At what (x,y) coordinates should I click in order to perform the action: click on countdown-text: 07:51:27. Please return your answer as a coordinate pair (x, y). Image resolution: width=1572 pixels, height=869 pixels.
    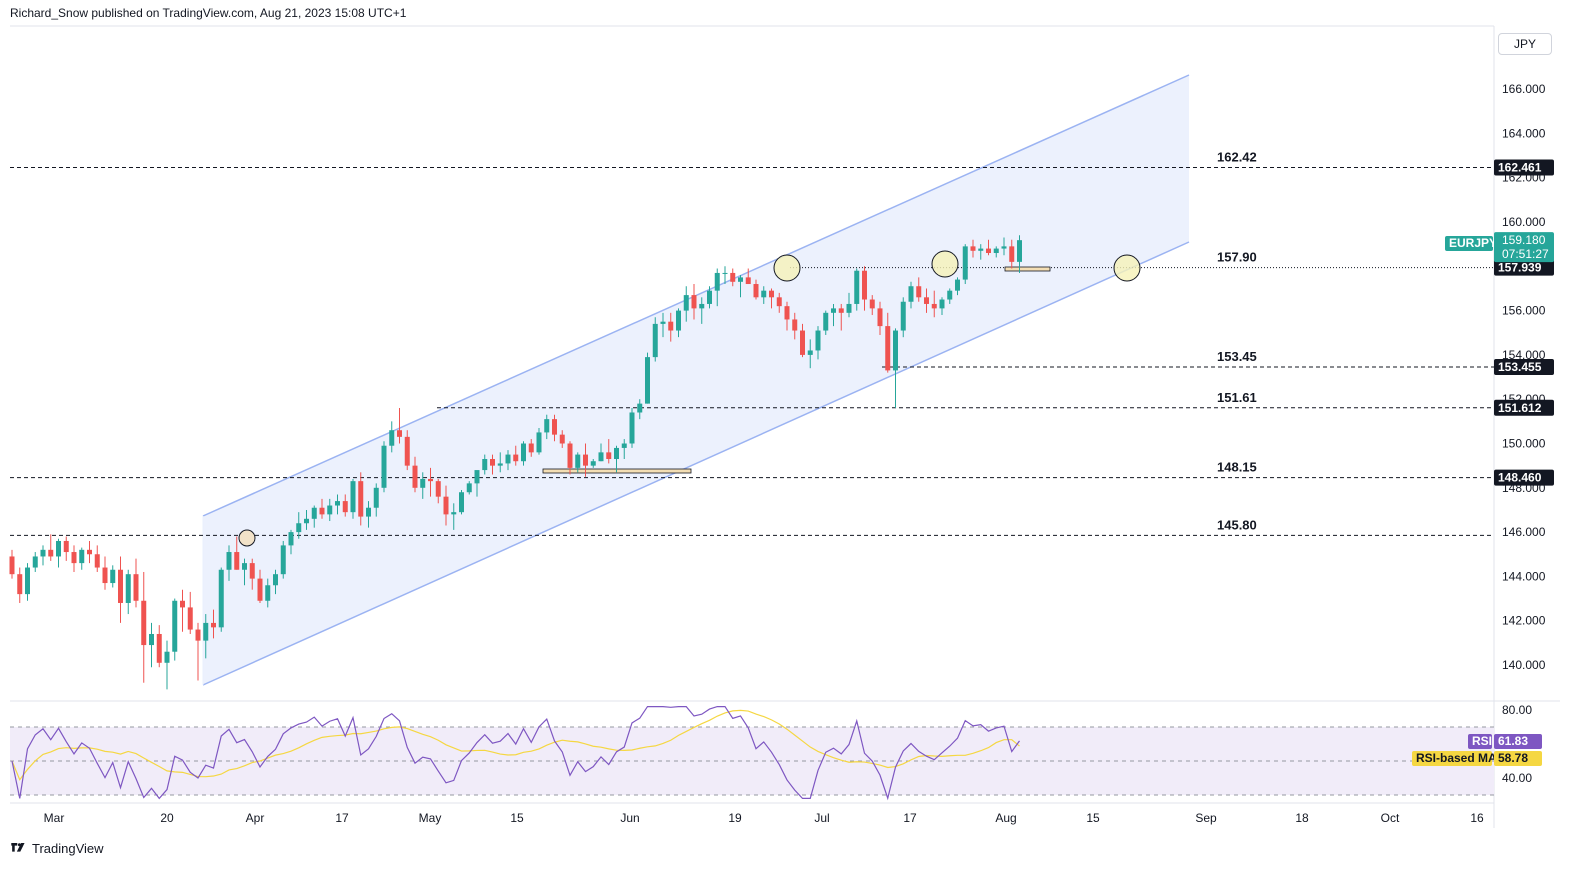
    Looking at the image, I should click on (1525, 254).